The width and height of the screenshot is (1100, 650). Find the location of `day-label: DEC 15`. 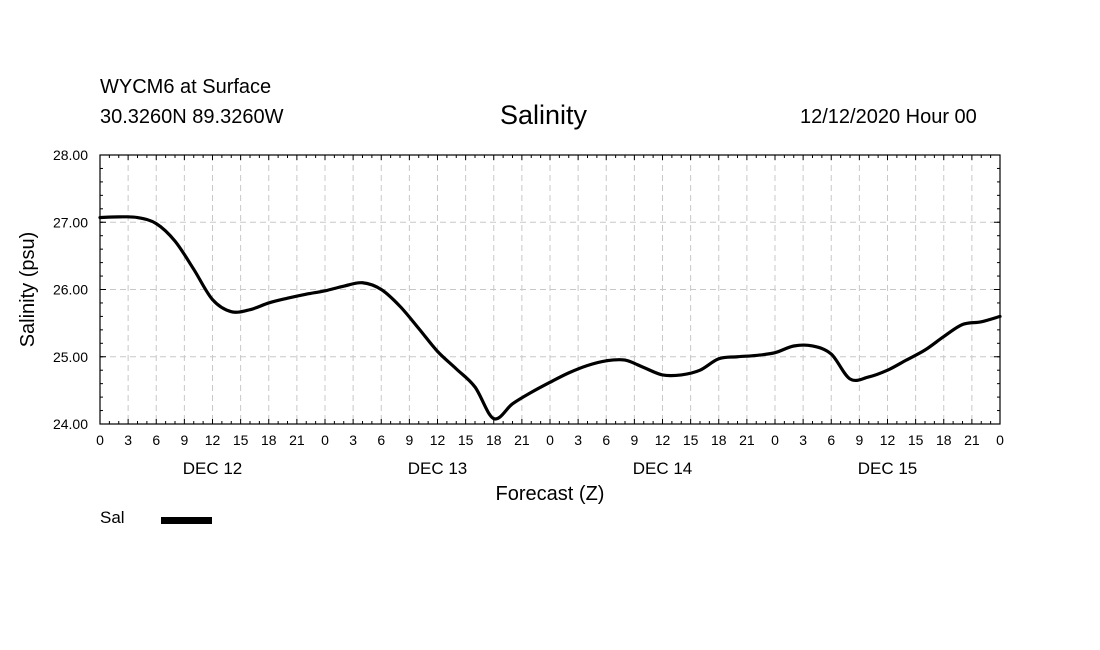

day-label: DEC 15 is located at coordinates (888, 468).